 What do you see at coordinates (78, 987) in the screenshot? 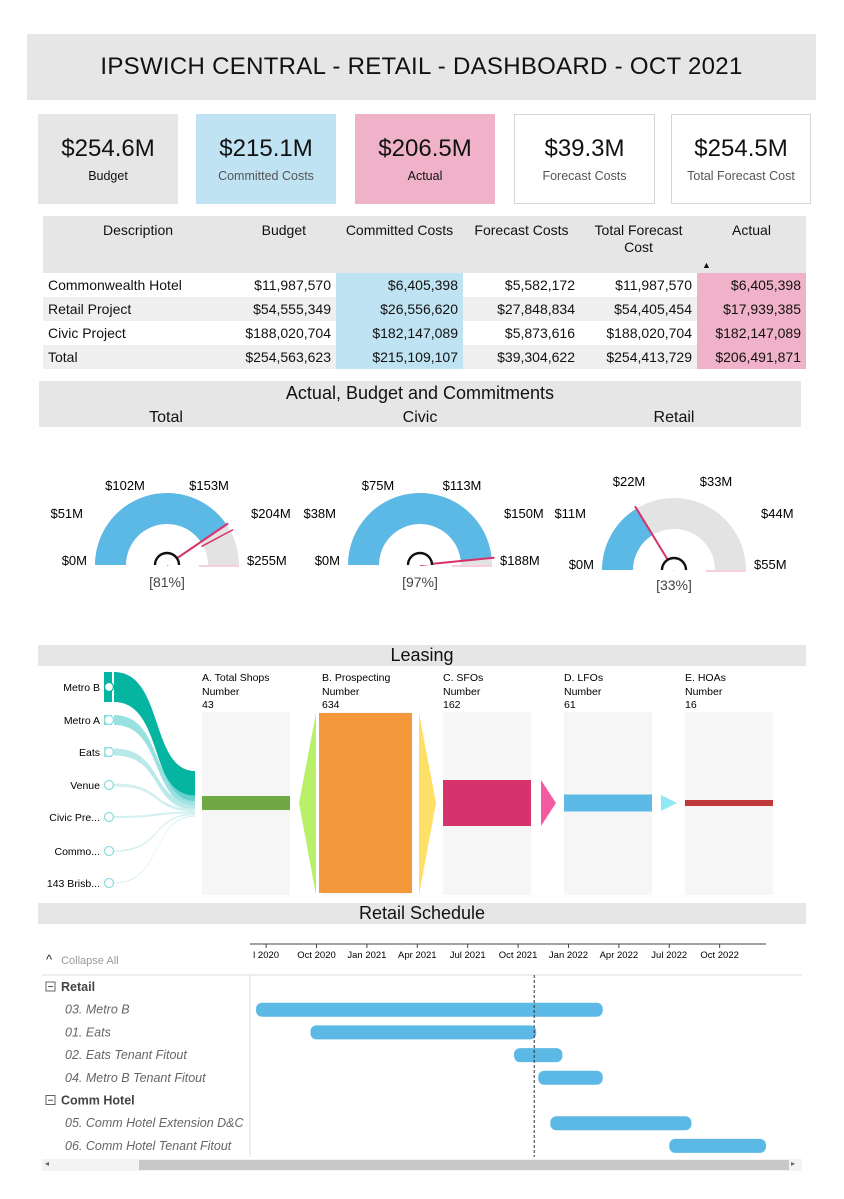
I see `group-label: Retail` at bounding box center [78, 987].